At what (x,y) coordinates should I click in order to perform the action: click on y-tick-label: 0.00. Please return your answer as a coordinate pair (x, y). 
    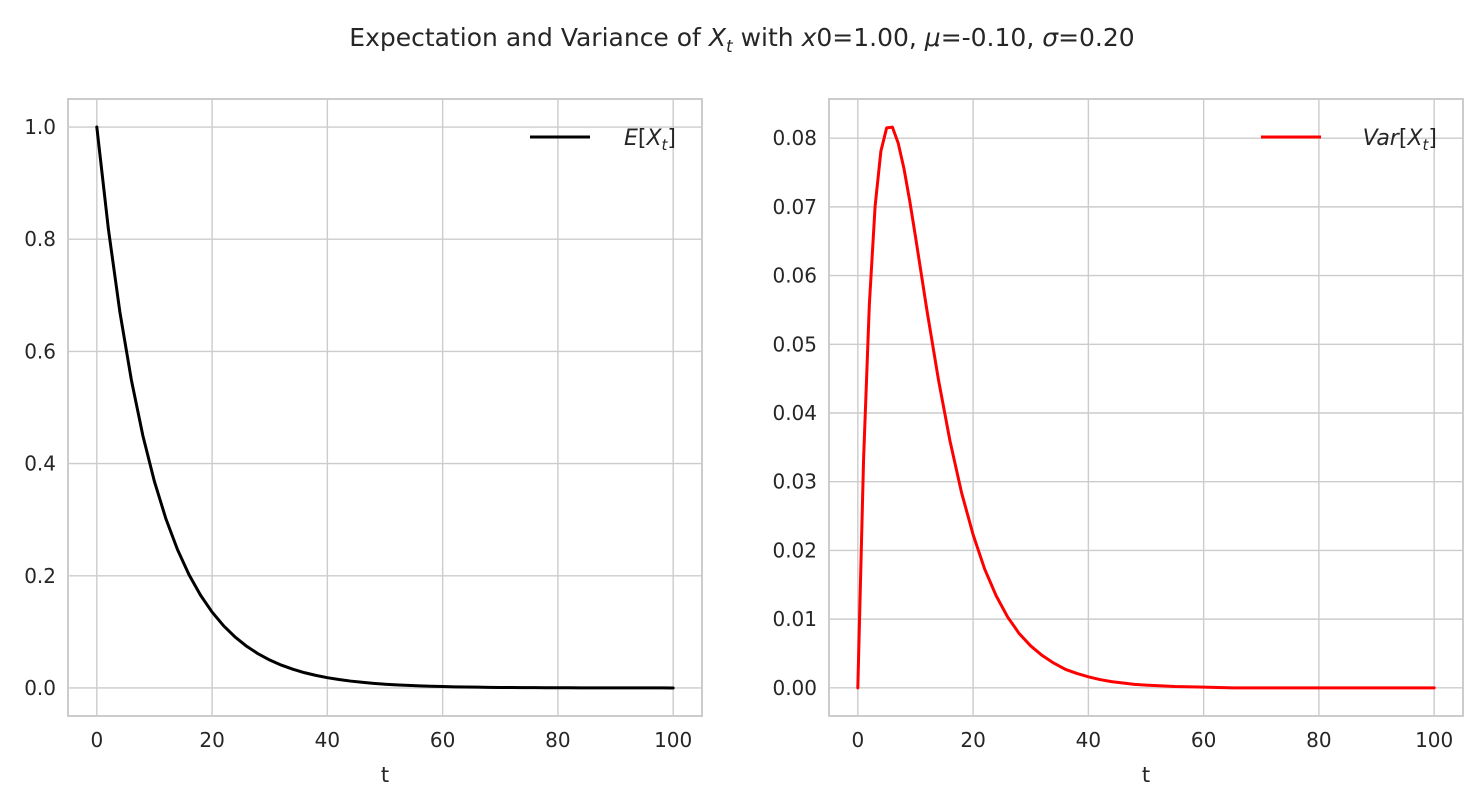
    Looking at the image, I should click on (794, 688).